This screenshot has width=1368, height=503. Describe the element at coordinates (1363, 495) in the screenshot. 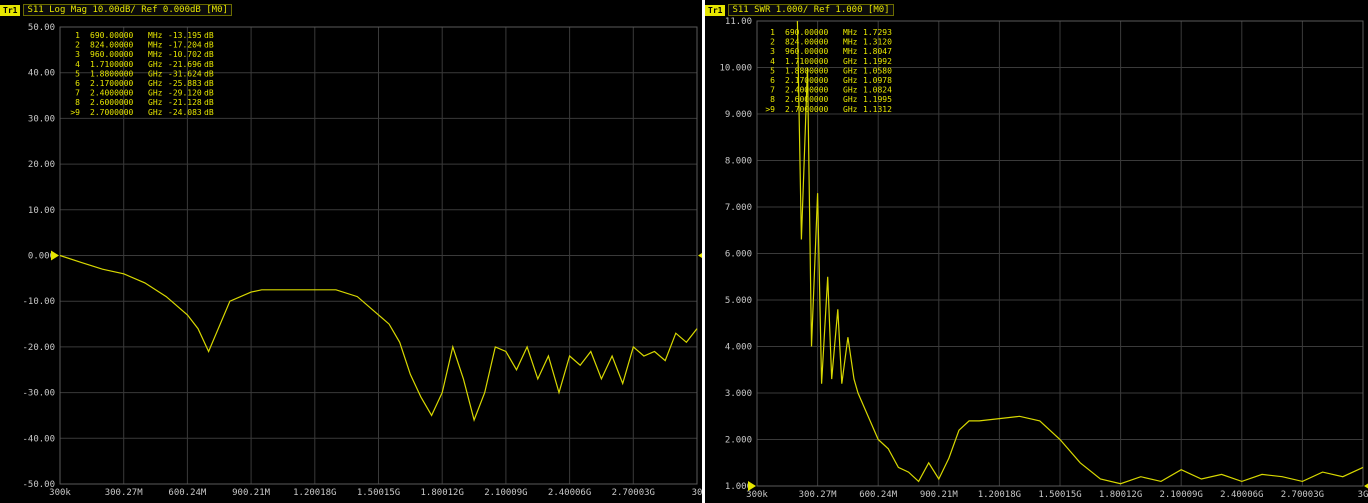

I see `right-x-tick-label: 3G` at that location.